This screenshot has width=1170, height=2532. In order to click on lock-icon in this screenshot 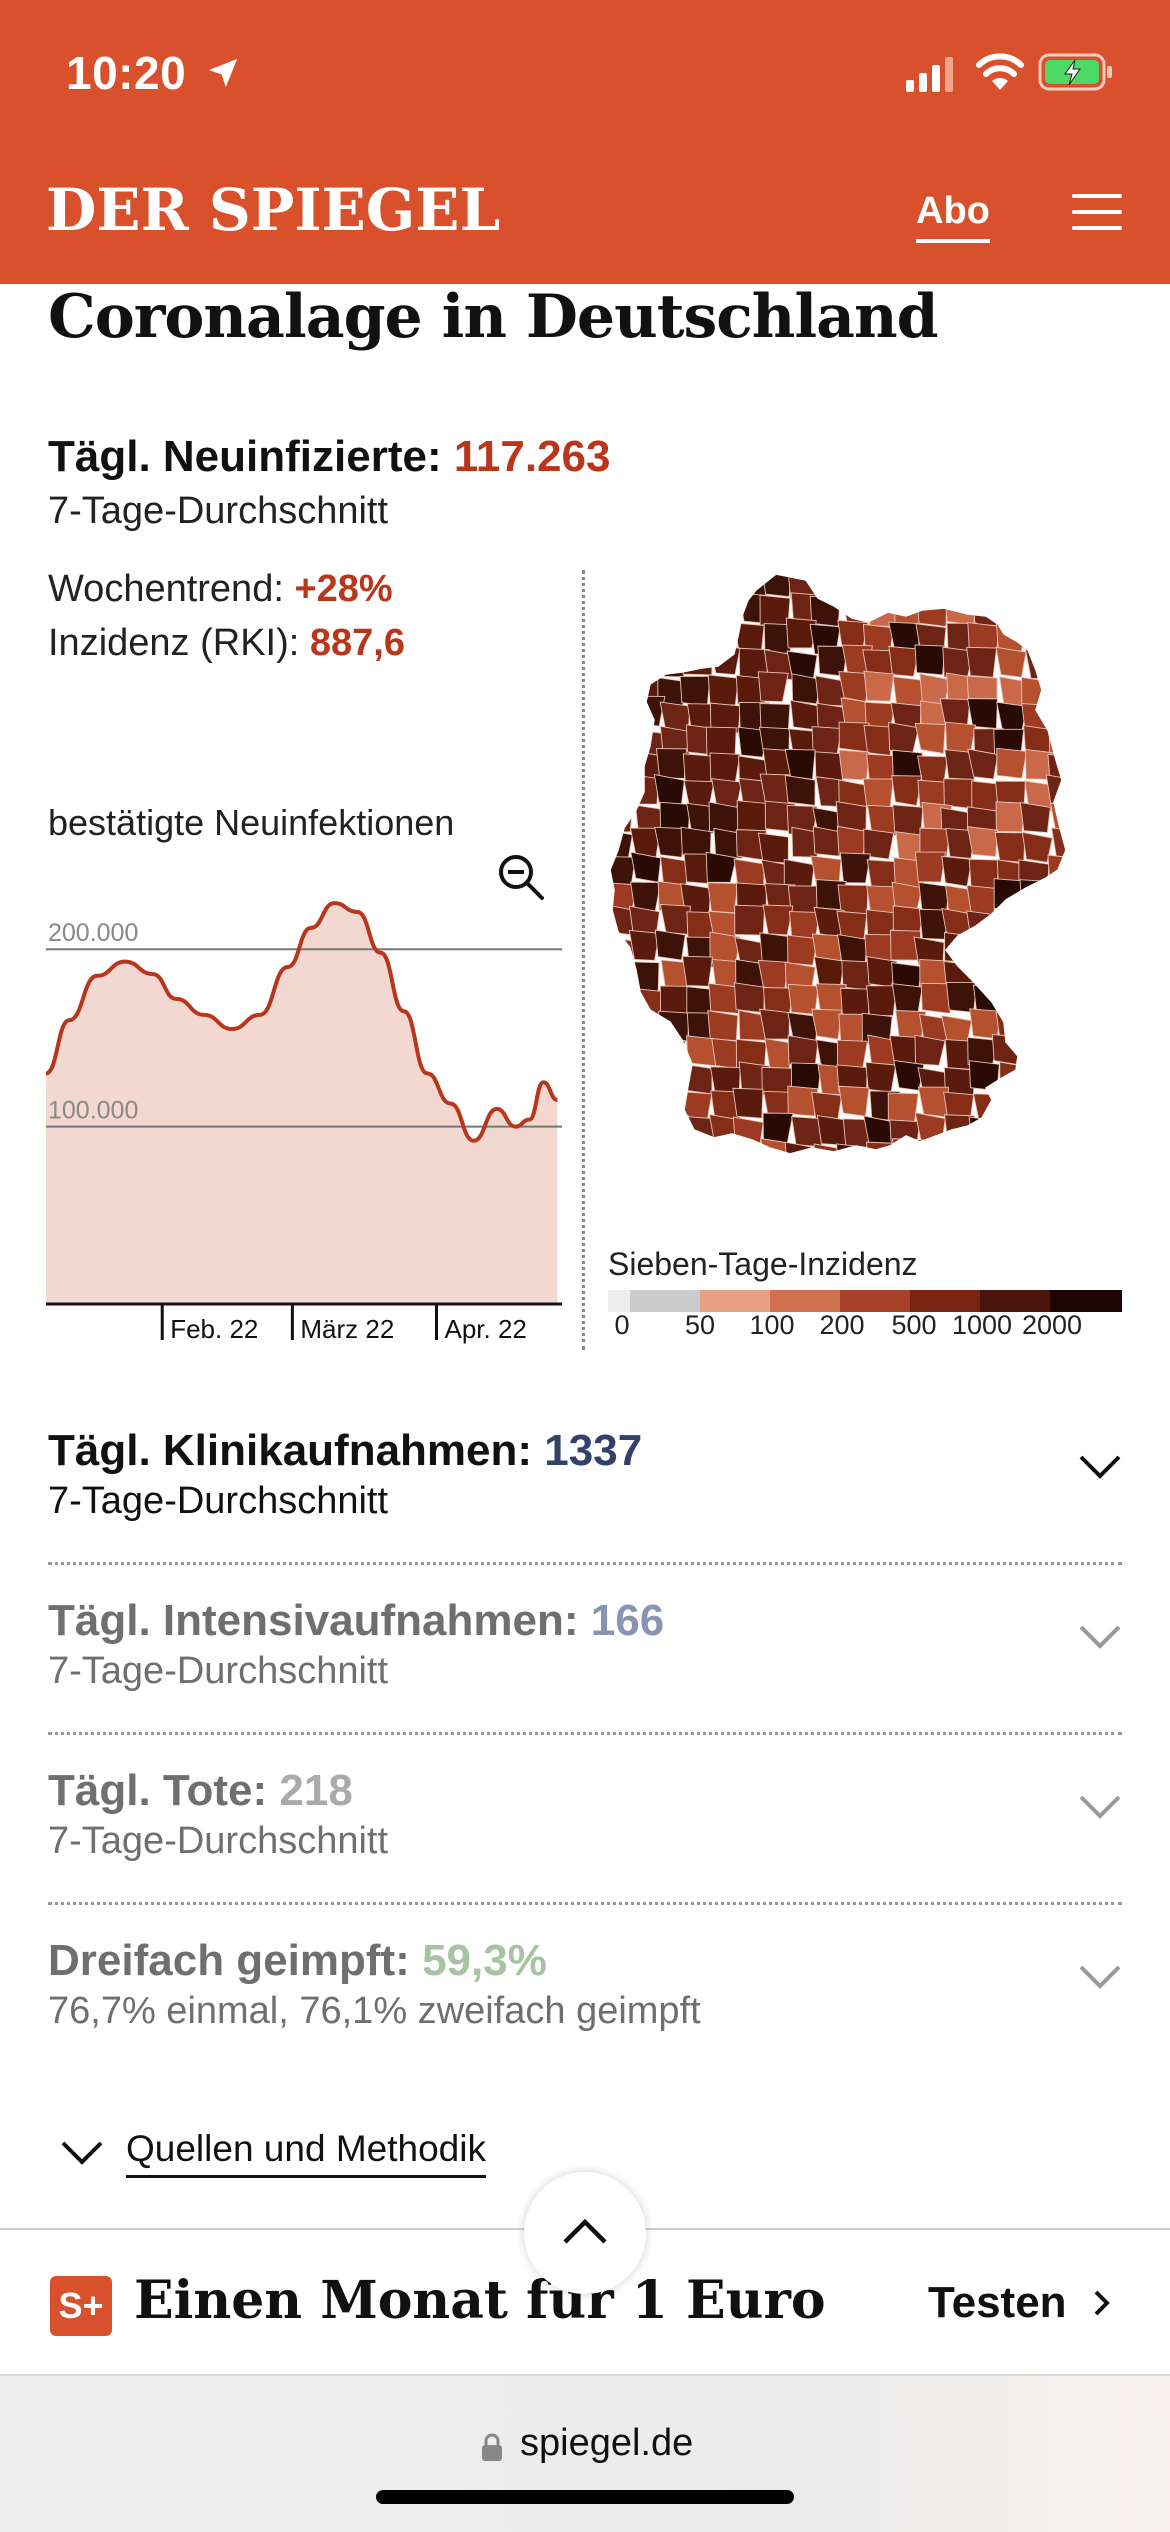, I will do `click(492, 2447)`.